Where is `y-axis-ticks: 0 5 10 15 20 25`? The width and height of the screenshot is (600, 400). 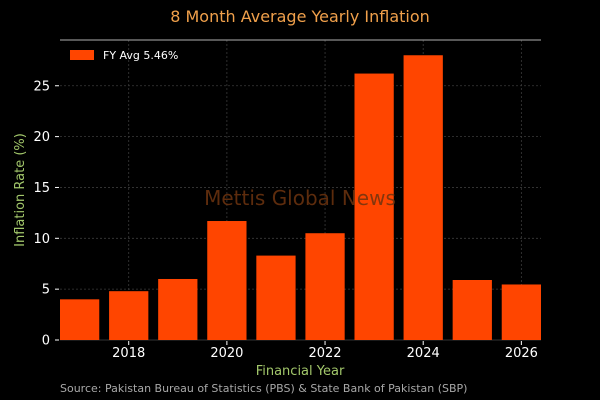 y-axis-ticks: 0 5 10 15 20 25 is located at coordinates (46, 214).